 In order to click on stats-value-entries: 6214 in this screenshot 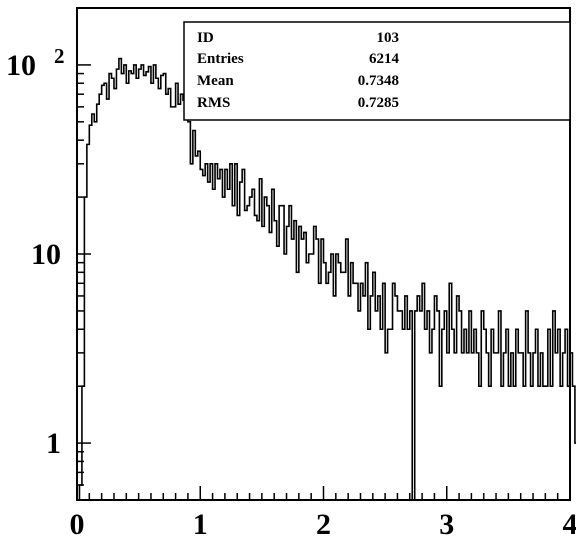, I will do `click(384, 59)`.